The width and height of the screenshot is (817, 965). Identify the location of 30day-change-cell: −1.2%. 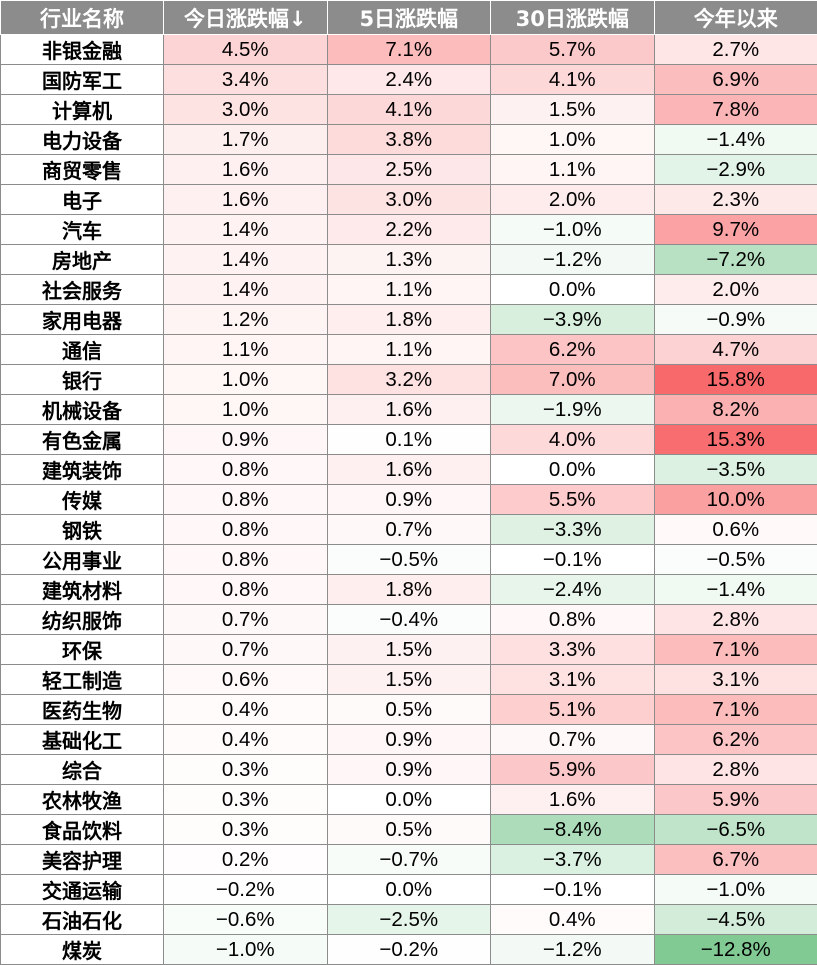
(573, 950).